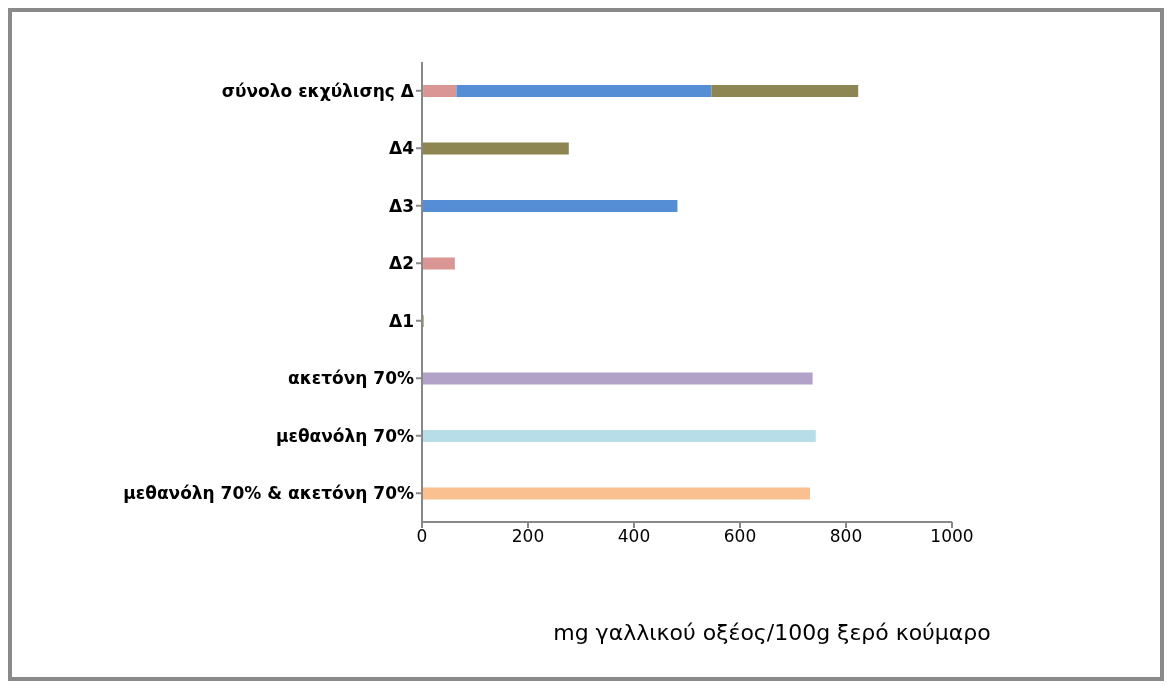 The image size is (1176, 693). I want to click on x-tick-label: 600, so click(740, 536).